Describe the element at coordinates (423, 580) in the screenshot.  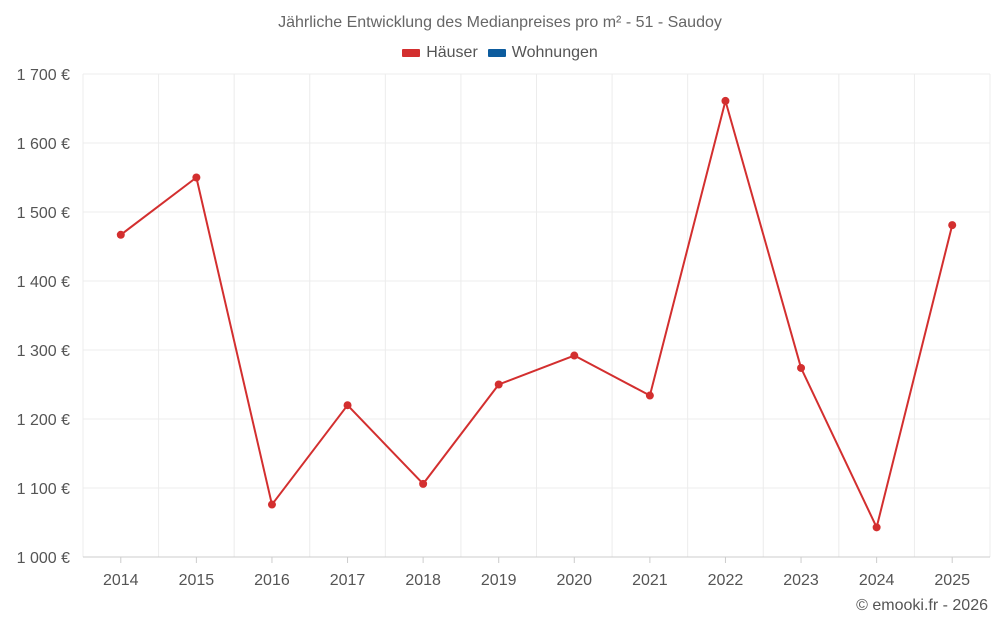
I see `x-tick-label: 2018` at that location.